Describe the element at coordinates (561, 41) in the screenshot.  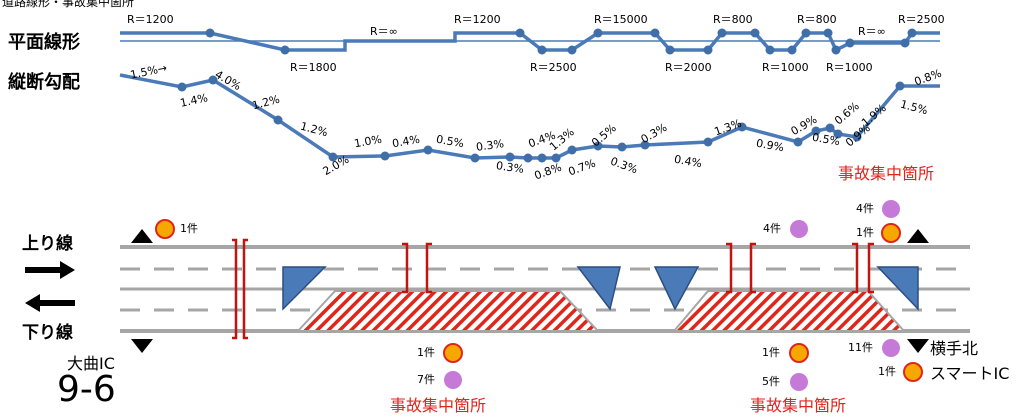
I see `plane-points` at that location.